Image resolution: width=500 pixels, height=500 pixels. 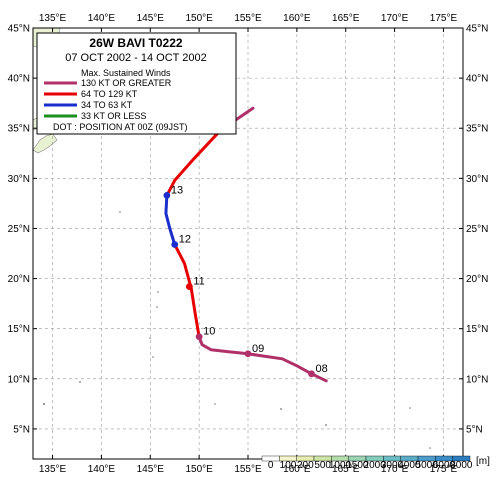 I want to click on lat-label-right: 15°N, so click(x=477, y=329).